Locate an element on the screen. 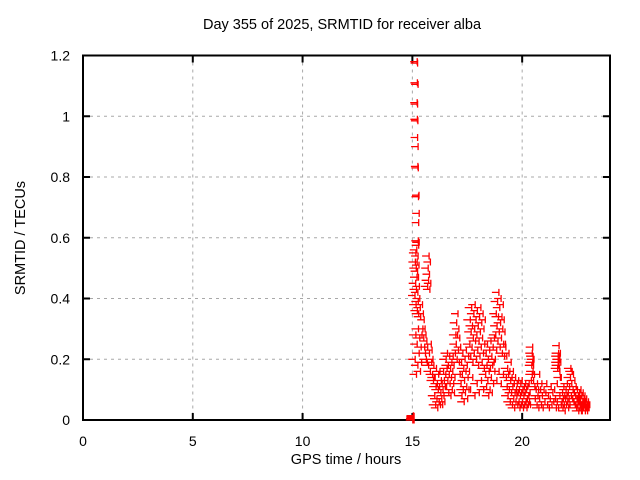 This screenshot has width=640, height=480. y-tick-label: 0 is located at coordinates (66, 420).